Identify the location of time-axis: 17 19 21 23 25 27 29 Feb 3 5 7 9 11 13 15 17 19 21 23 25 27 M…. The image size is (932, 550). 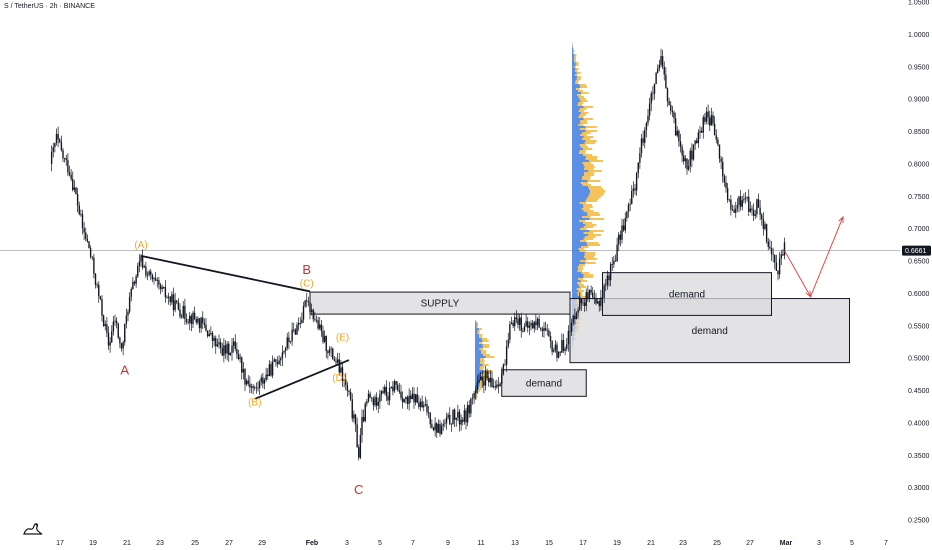
(472, 543).